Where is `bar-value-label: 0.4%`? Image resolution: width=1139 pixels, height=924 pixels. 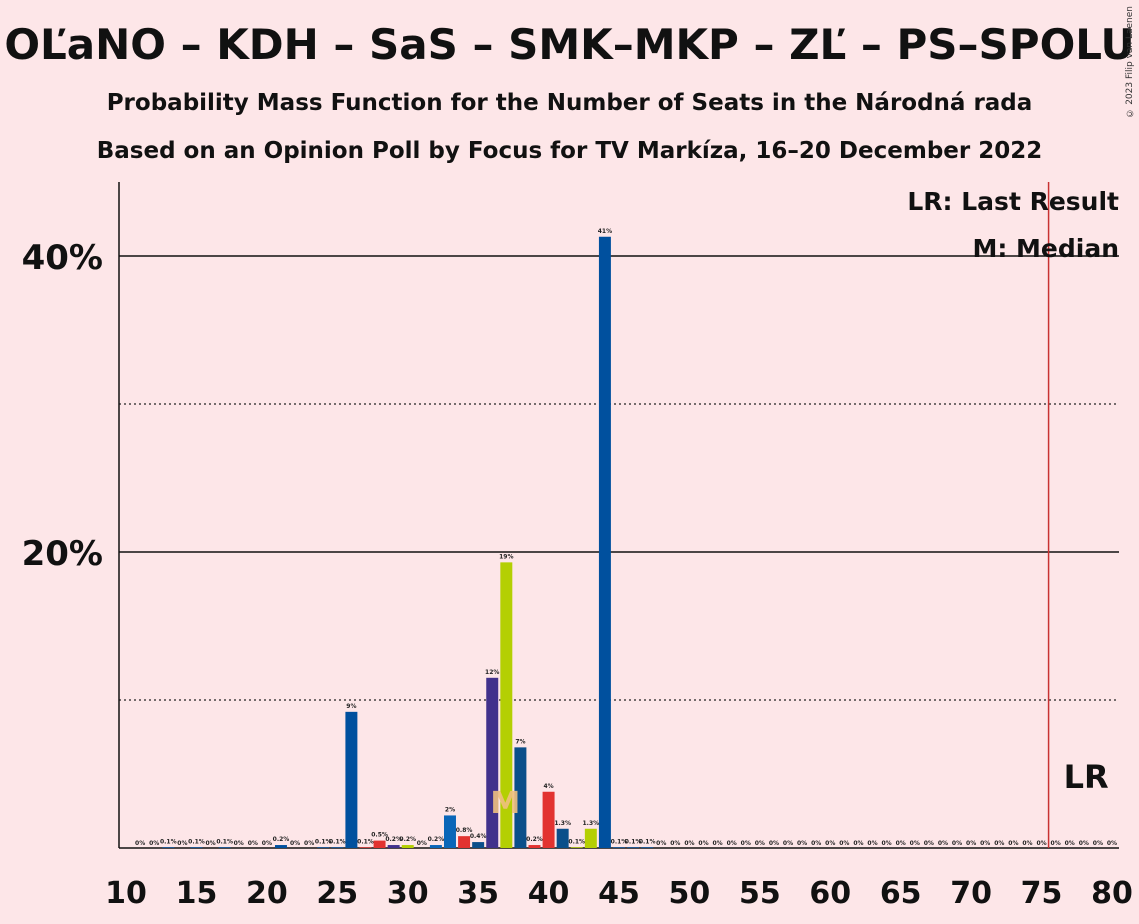 bar-value-label: 0.4% is located at coordinates (478, 836).